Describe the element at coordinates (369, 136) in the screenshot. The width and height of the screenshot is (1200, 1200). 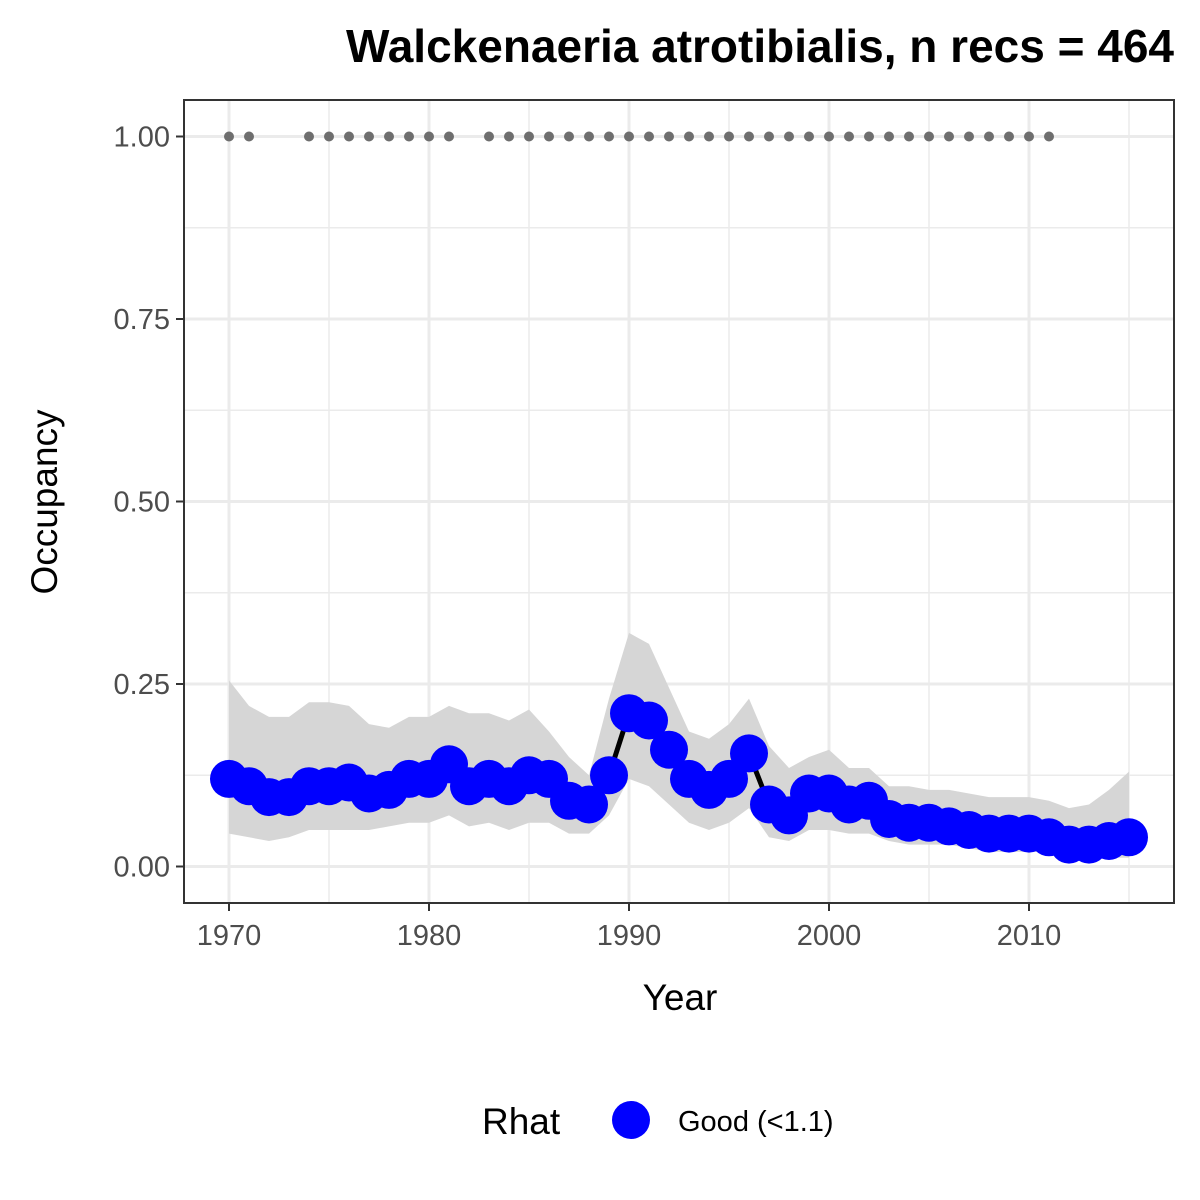
I see `record-dot-1977` at that location.